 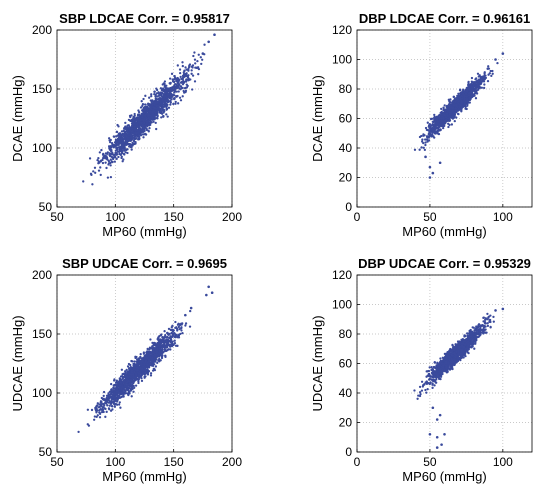 I want to click on y-axis-label: UDCAE (mmHg), so click(x=17, y=363).